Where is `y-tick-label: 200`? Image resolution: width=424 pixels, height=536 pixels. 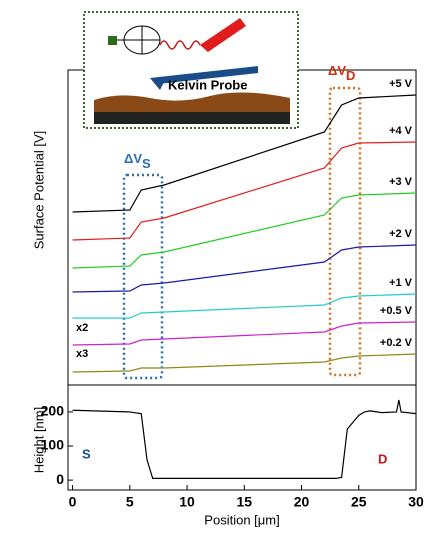
y-tick-label: 200 is located at coordinates (53, 411).